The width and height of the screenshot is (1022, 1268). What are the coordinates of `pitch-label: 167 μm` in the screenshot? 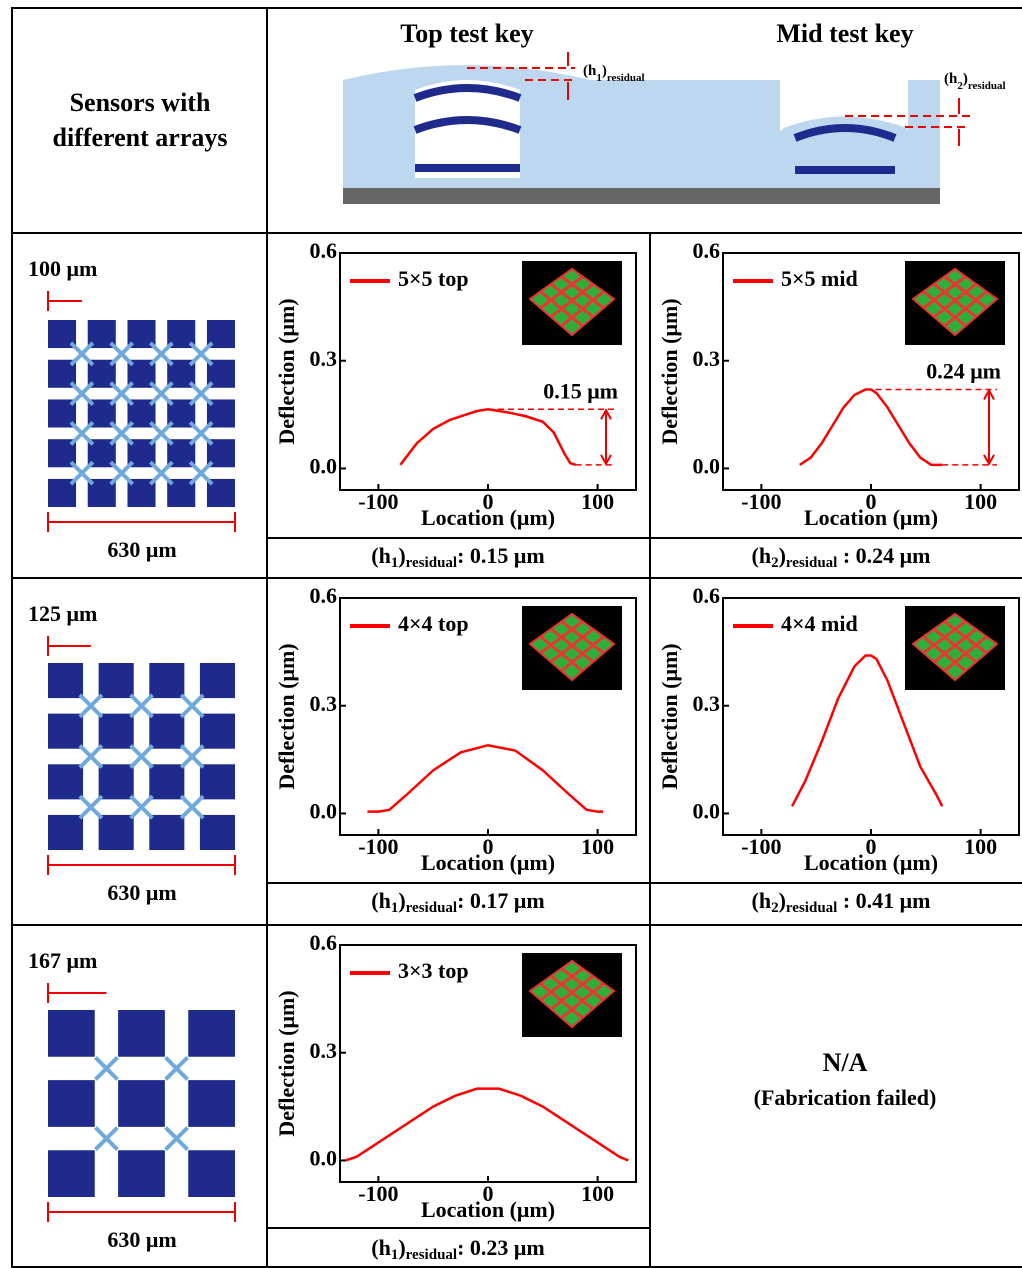 It's located at (62, 960).